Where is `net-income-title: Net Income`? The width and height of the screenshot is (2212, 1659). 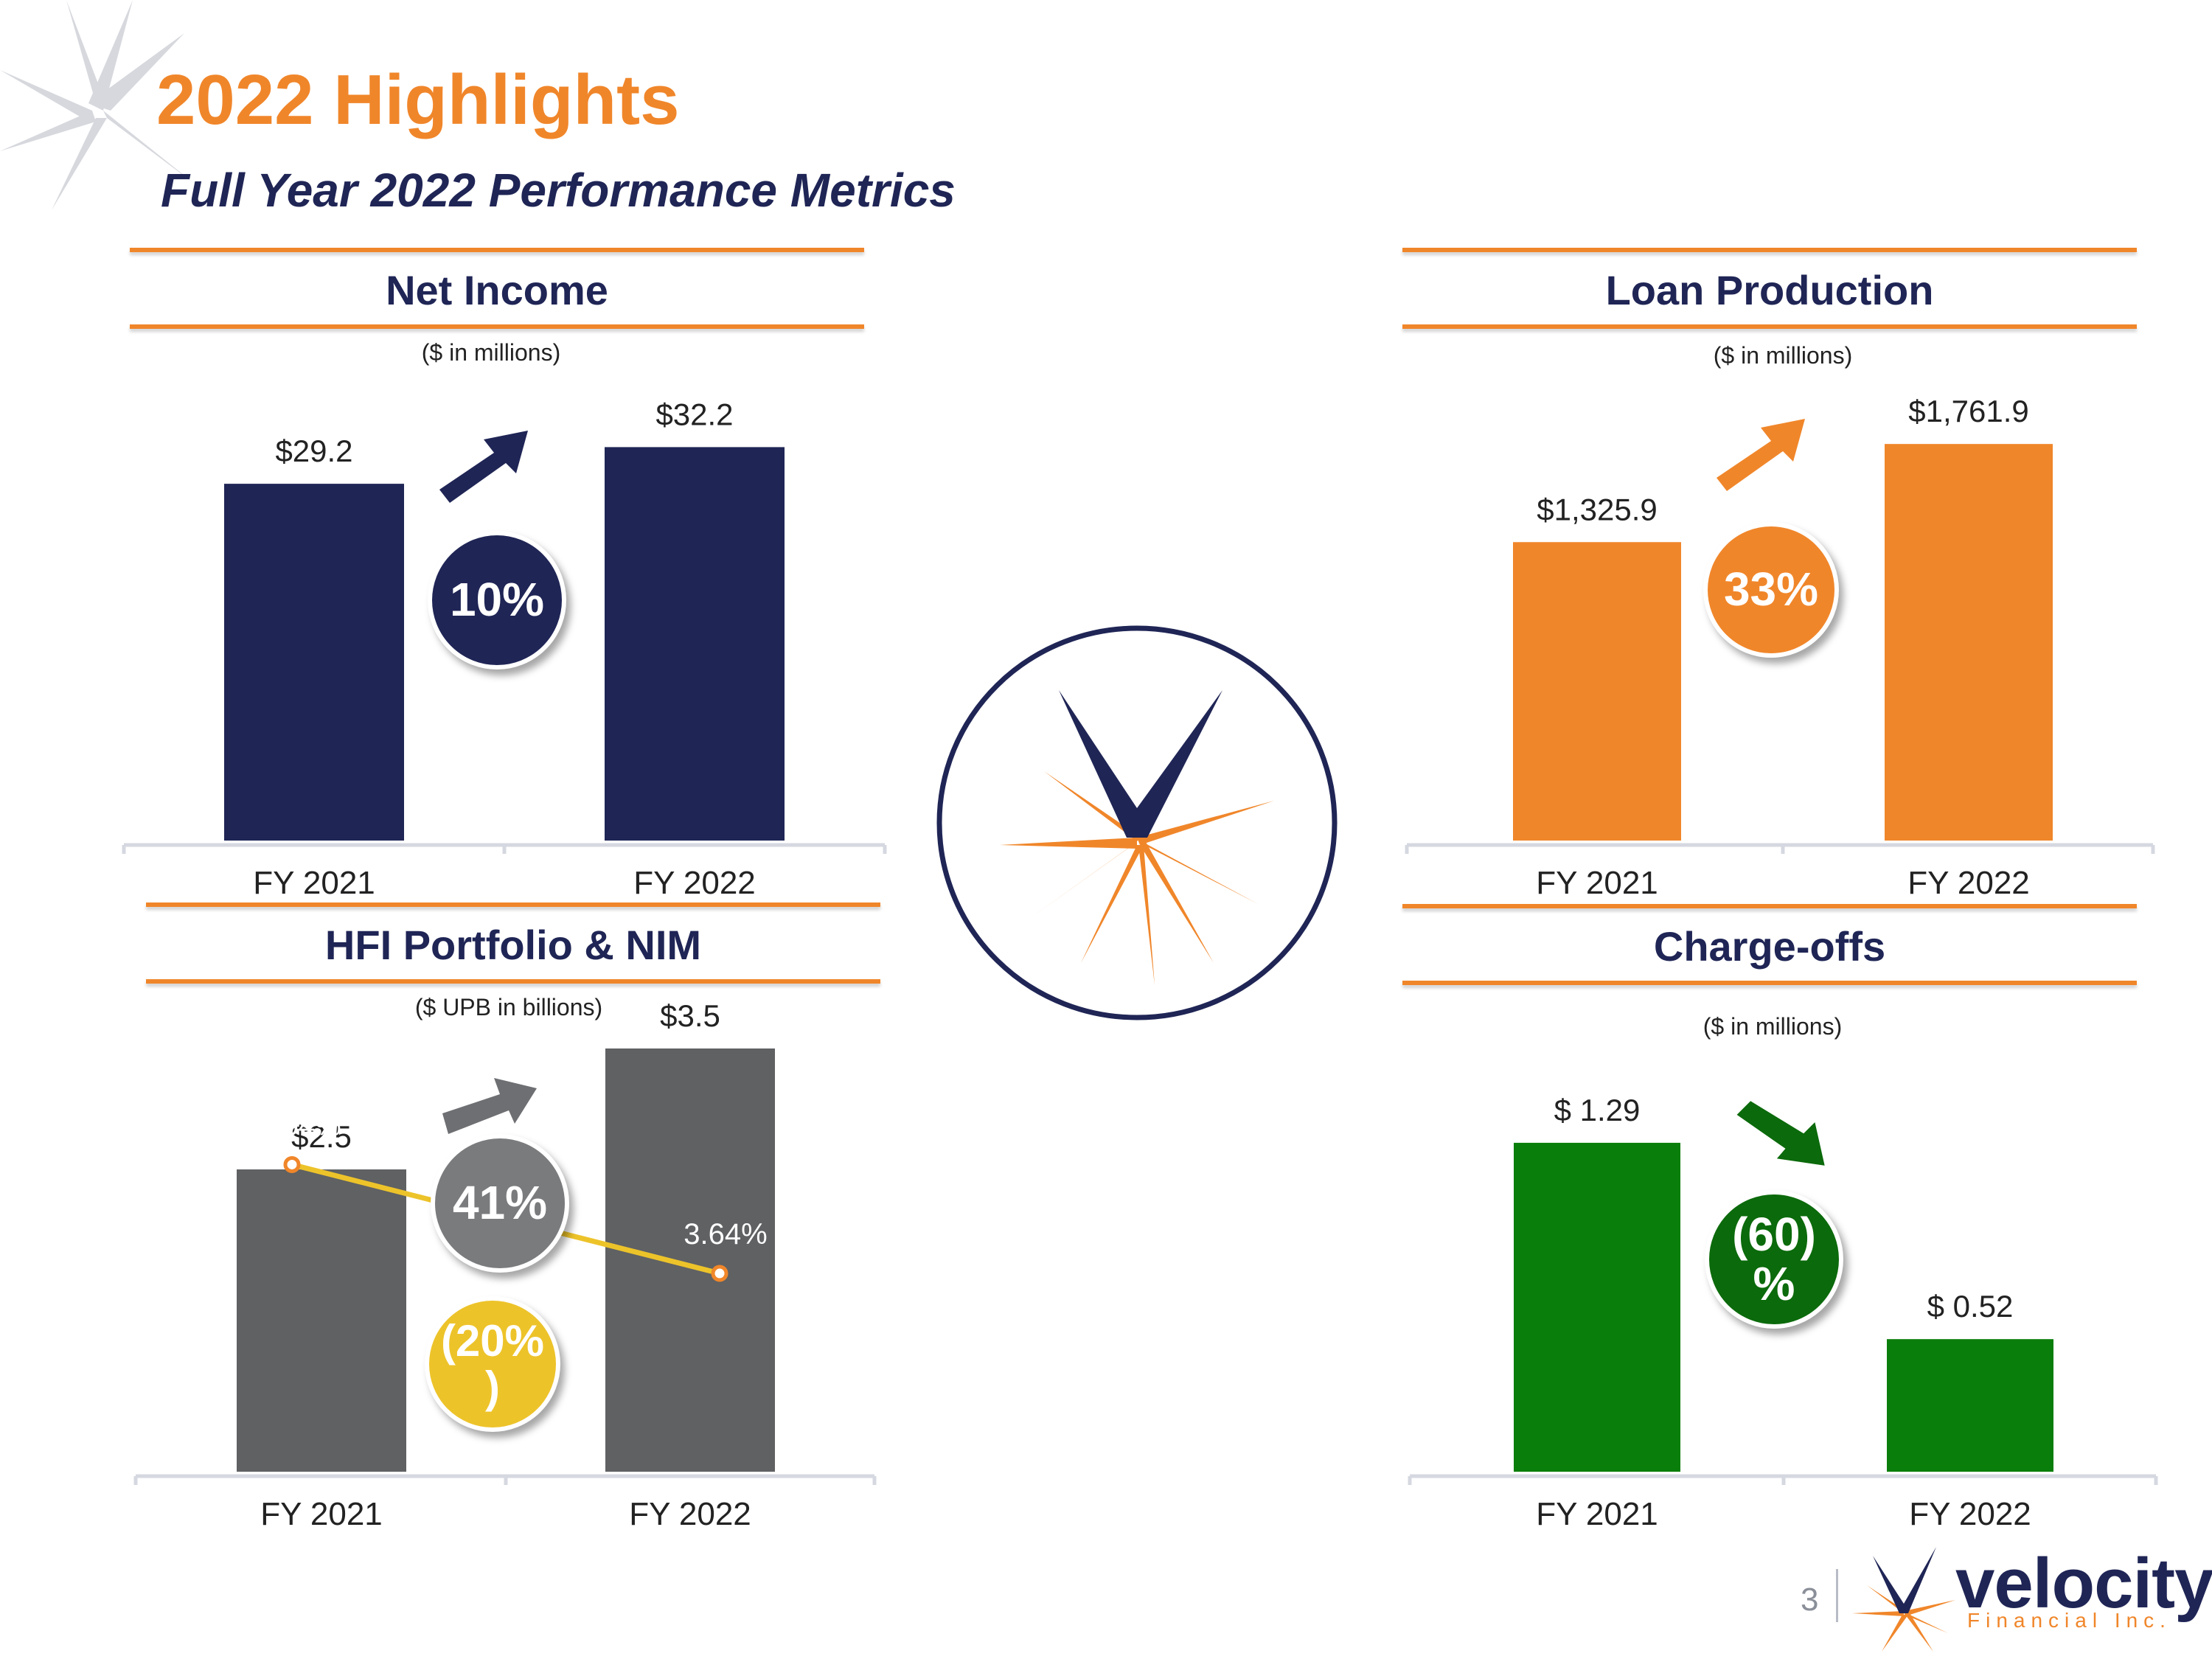 net-income-title: Net Income is located at coordinates (497, 290).